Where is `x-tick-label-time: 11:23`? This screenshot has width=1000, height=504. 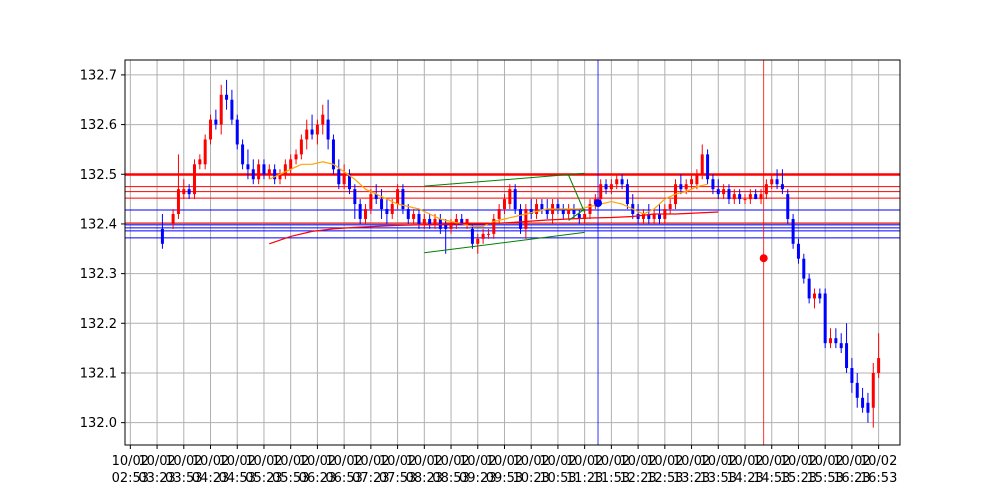 x-tick-label-time: 11:23 is located at coordinates (584, 478).